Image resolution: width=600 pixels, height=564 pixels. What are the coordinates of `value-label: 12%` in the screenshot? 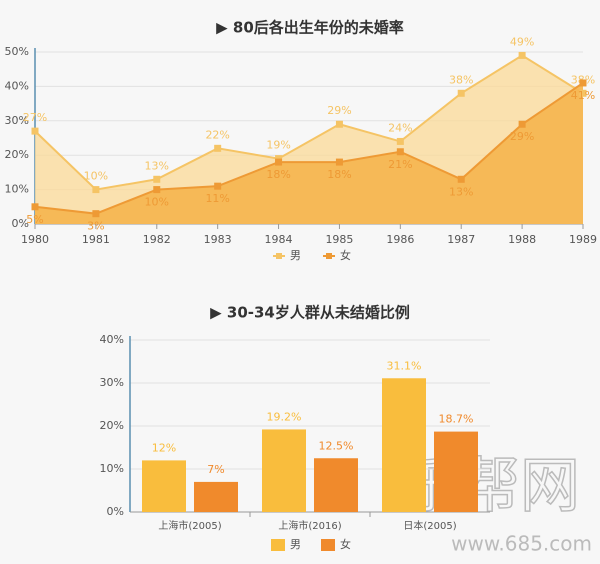 It's located at (164, 447).